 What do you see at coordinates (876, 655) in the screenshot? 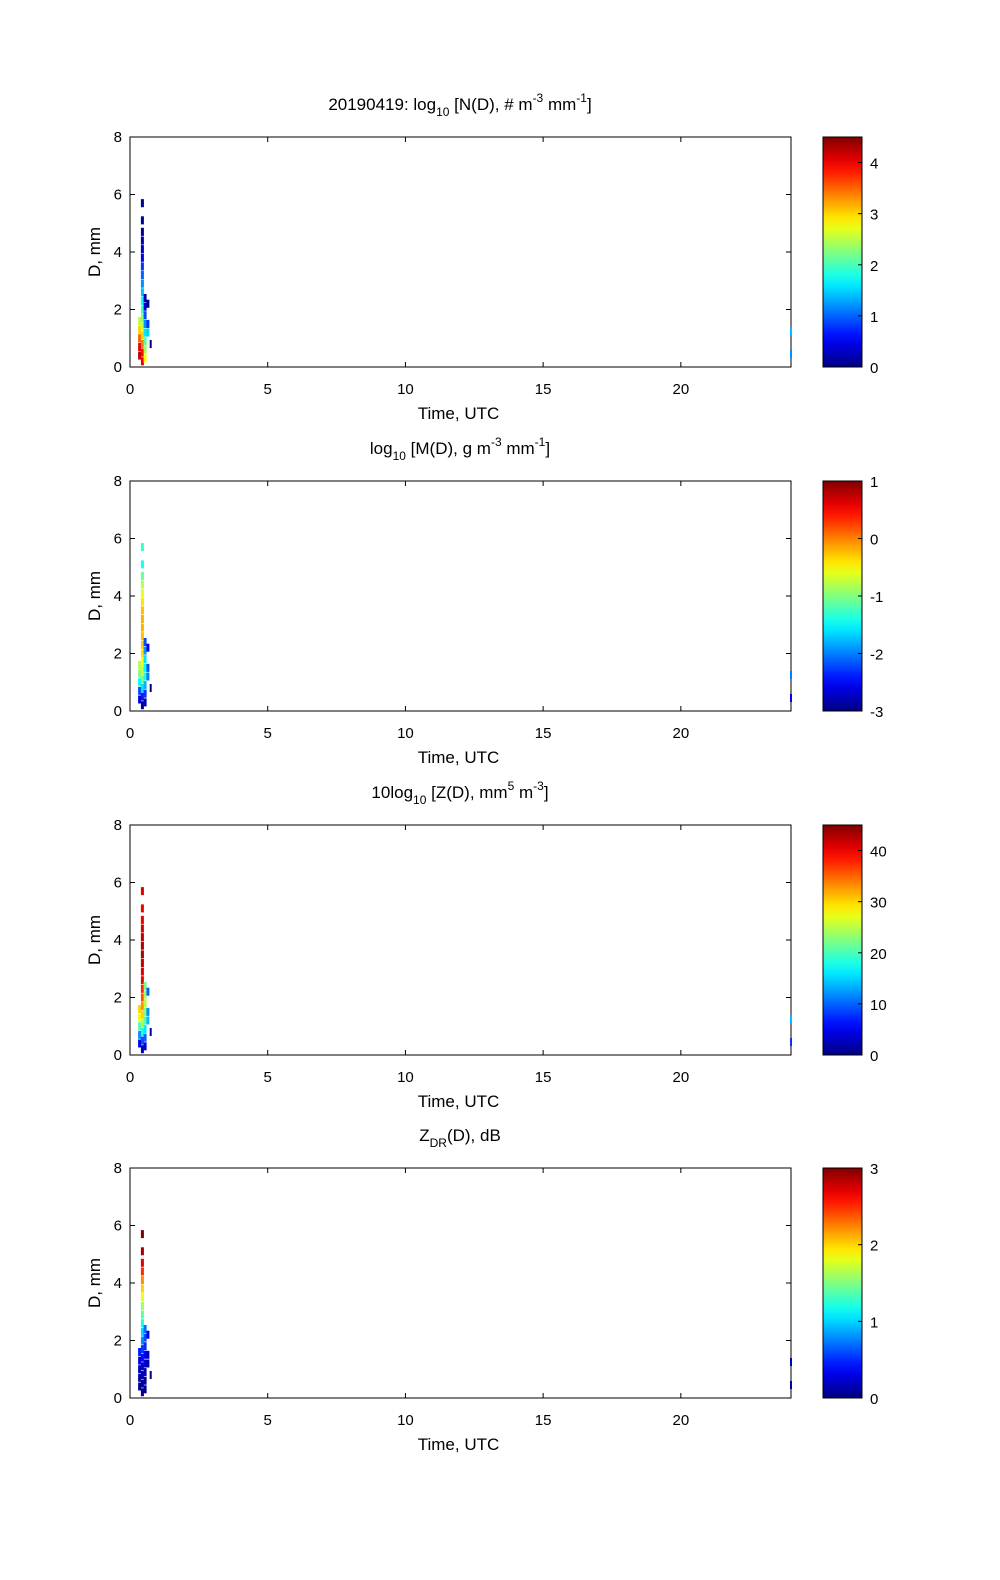
I see `colorbar-tick-label: -2` at bounding box center [876, 655].